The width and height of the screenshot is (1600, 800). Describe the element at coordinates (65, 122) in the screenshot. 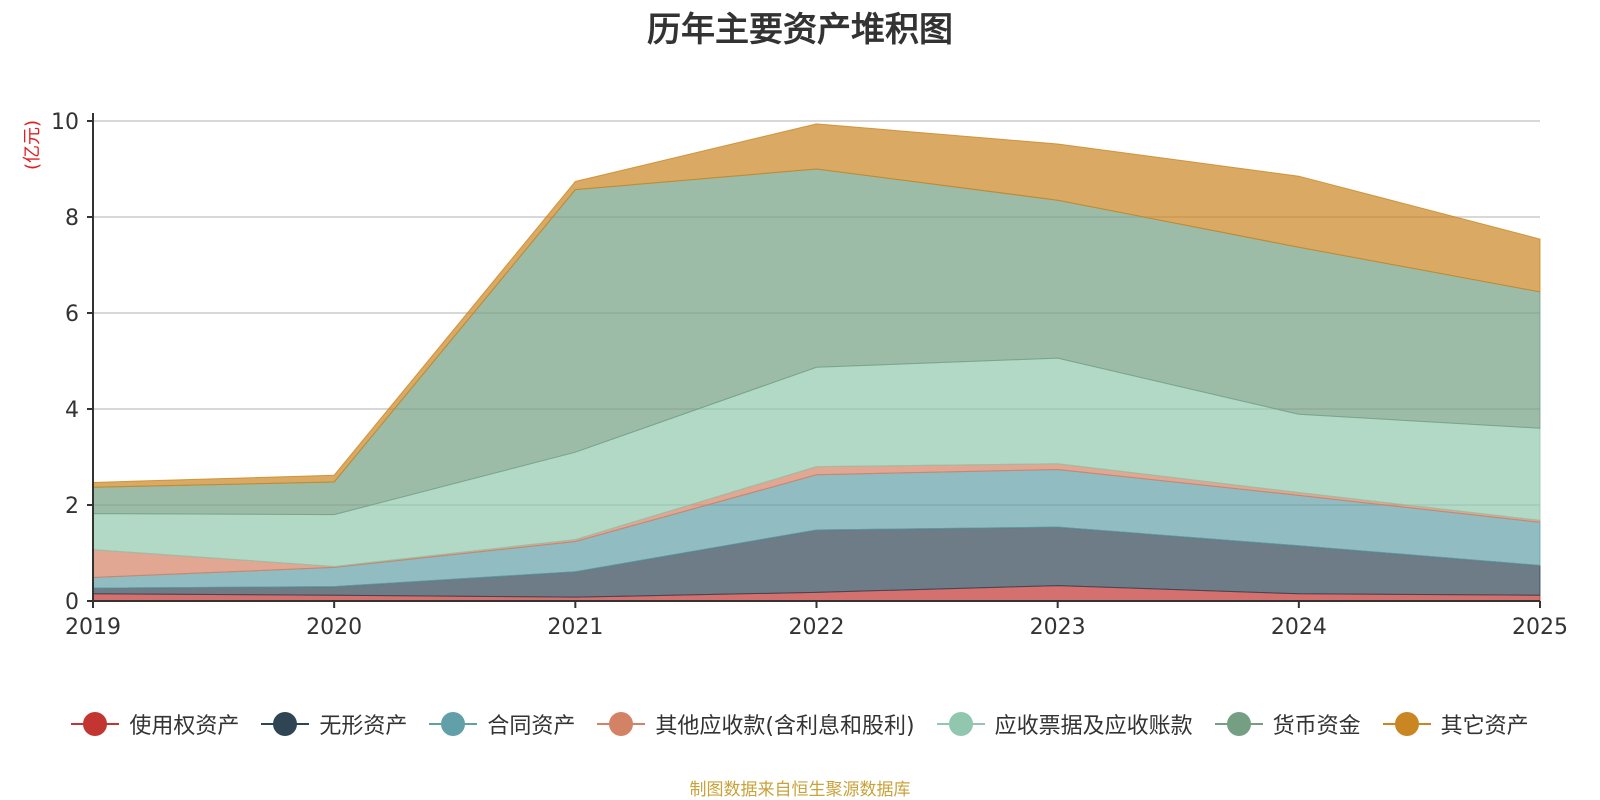

I see `y-tick-label-10: 10` at that location.